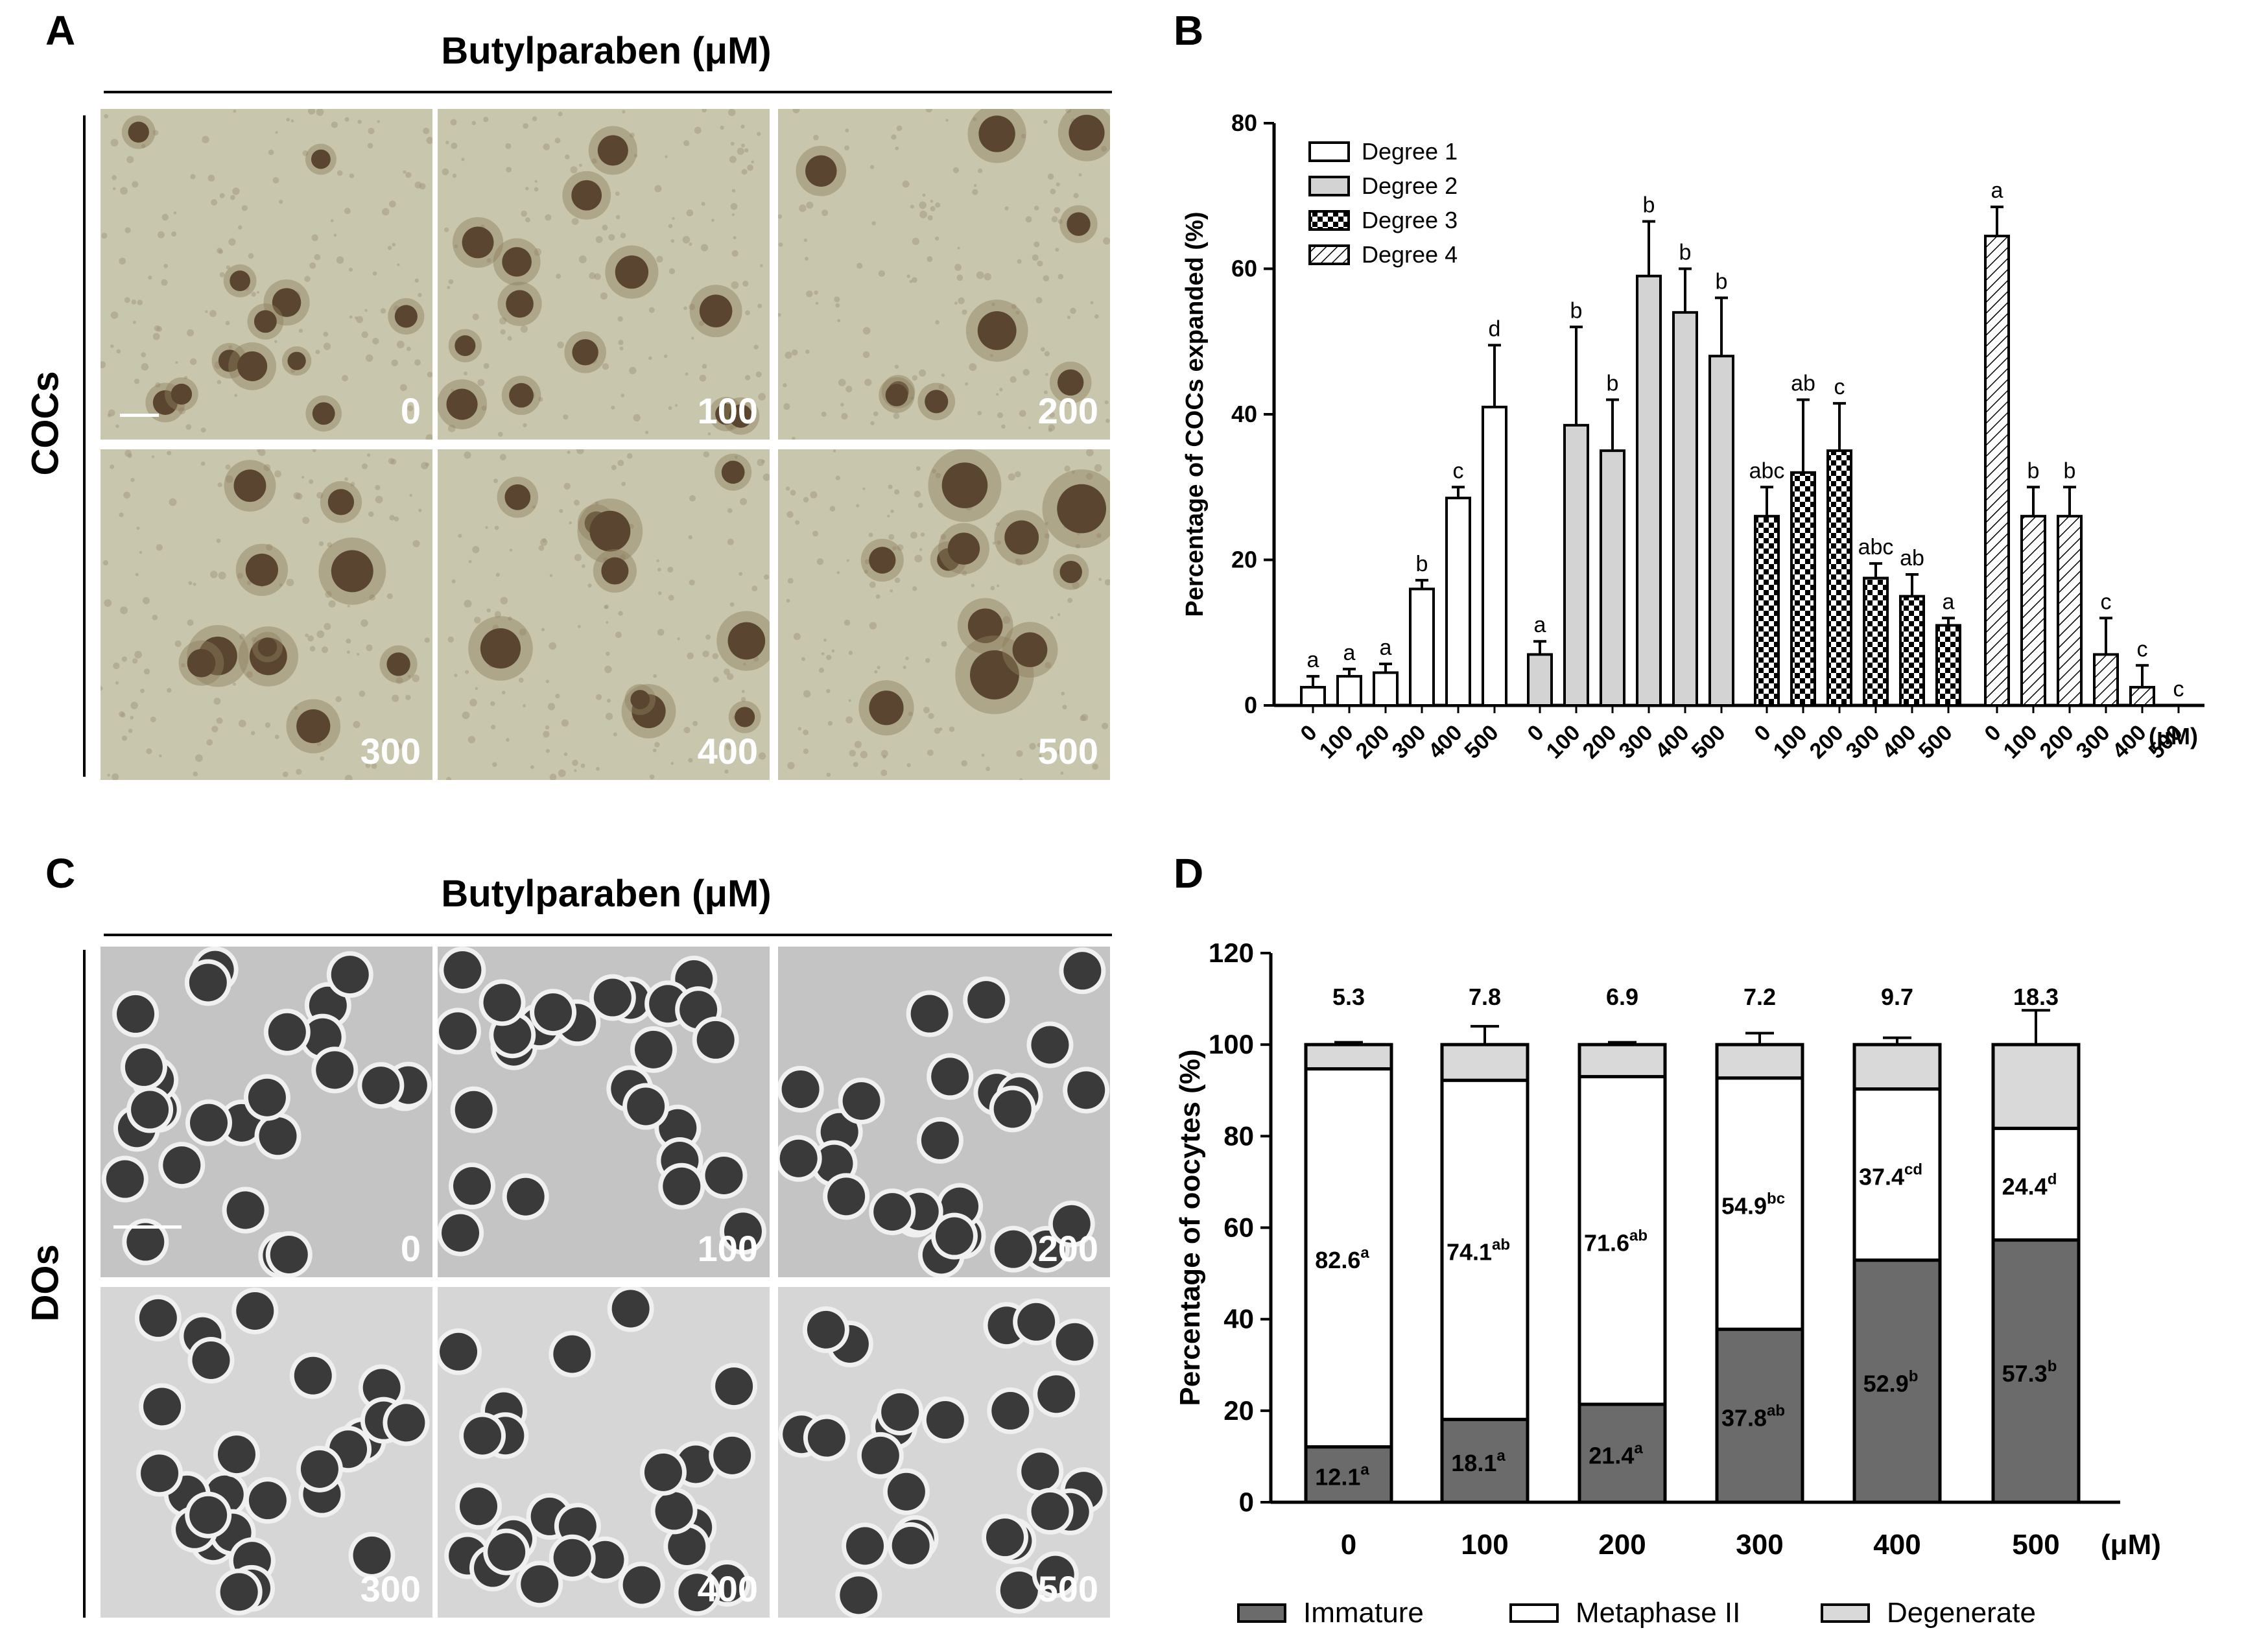  I want to click on coc-image-4: 400, so click(604, 615).